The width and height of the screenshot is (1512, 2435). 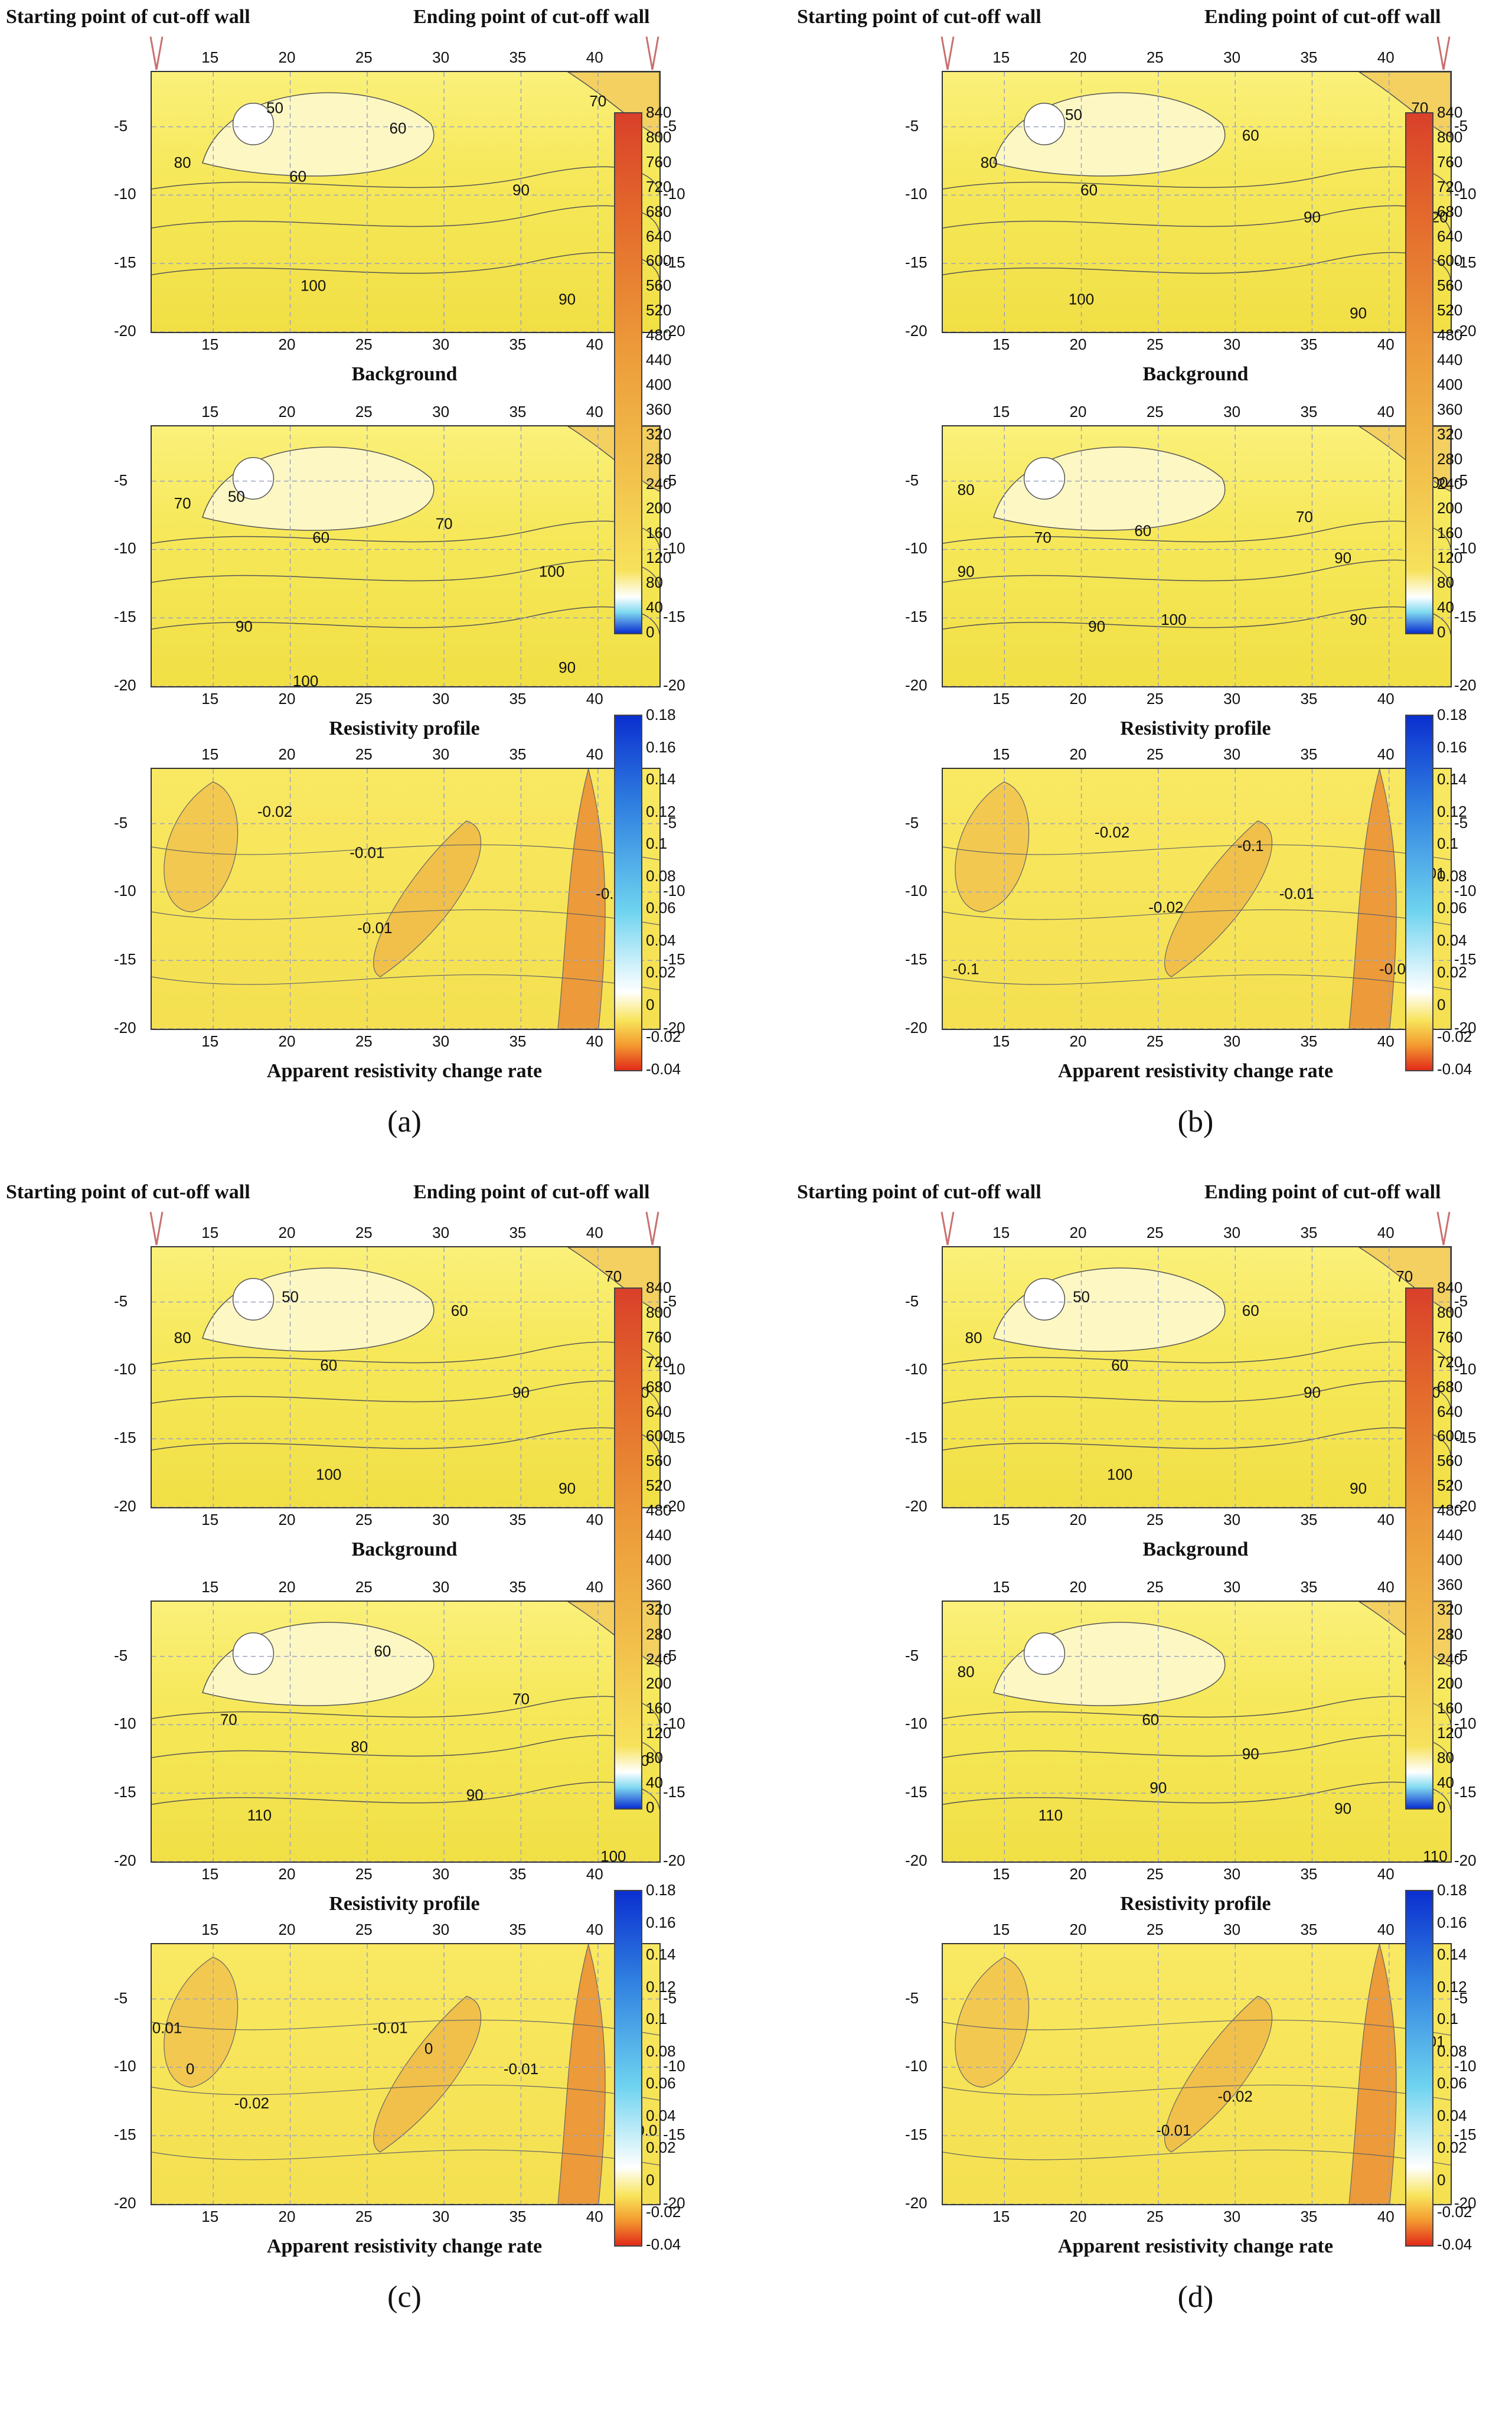 What do you see at coordinates (670, 1998) in the screenshot?
I see `y-tick-right: -5` at bounding box center [670, 1998].